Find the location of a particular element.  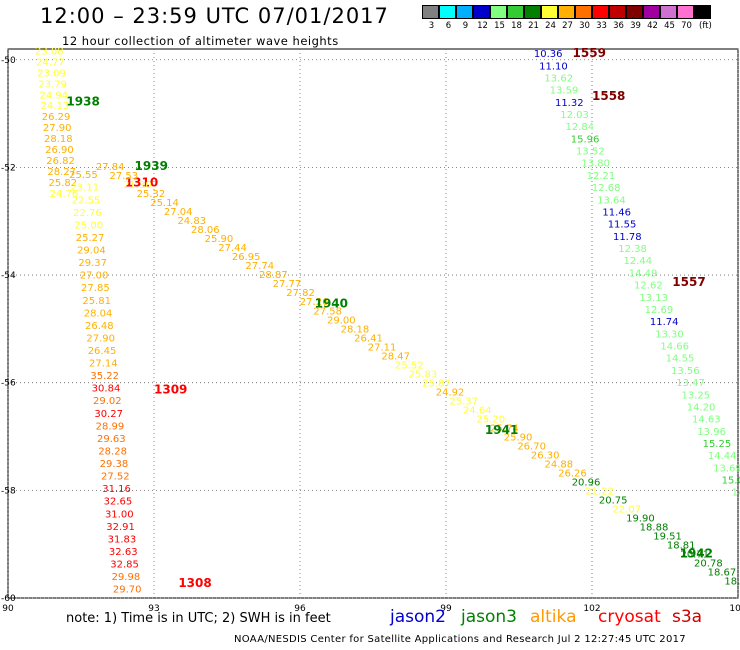

wave-height-value: 28.18 is located at coordinates (58, 139).